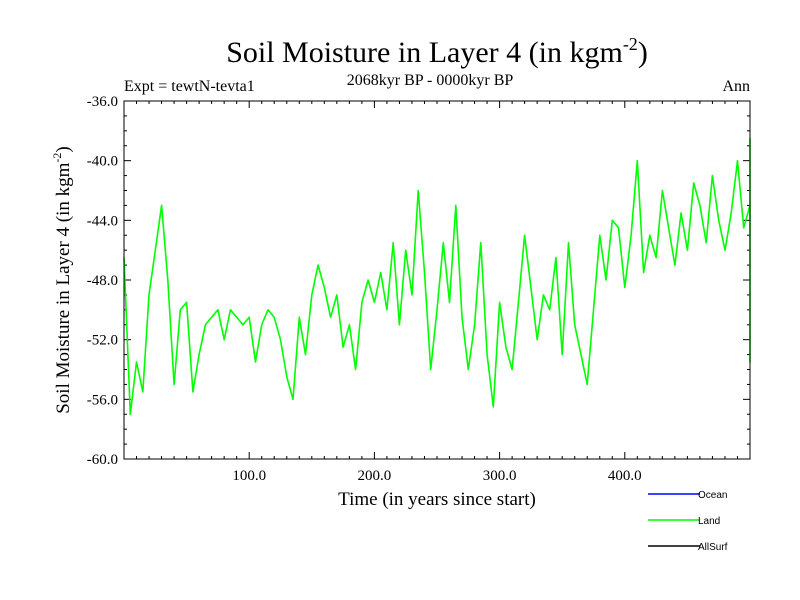  Describe the element at coordinates (712, 495) in the screenshot. I see `legend-label-ocean: Ocean` at that location.